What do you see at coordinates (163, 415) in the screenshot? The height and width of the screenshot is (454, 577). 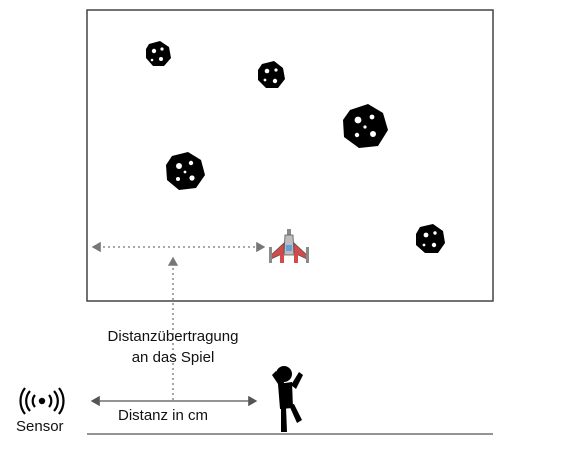 I see `distance-label: Distanz in cm` at bounding box center [163, 415].